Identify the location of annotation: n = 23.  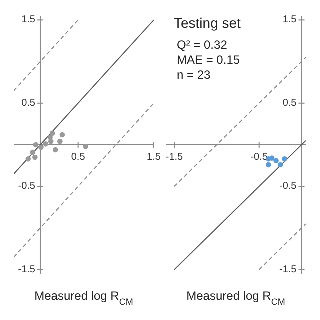
(194, 75).